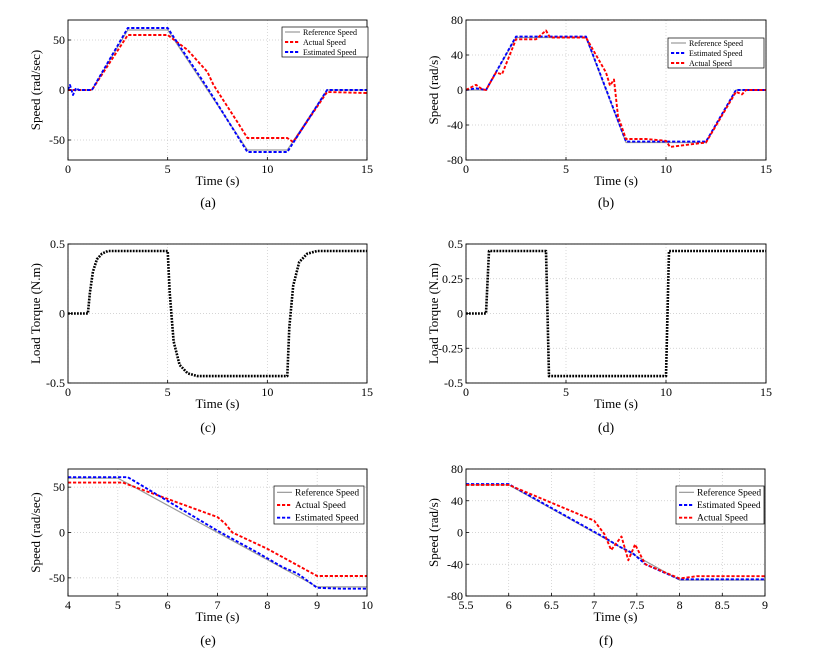  What do you see at coordinates (208, 428) in the screenshot?
I see `figure-caption: (c)` at bounding box center [208, 428].